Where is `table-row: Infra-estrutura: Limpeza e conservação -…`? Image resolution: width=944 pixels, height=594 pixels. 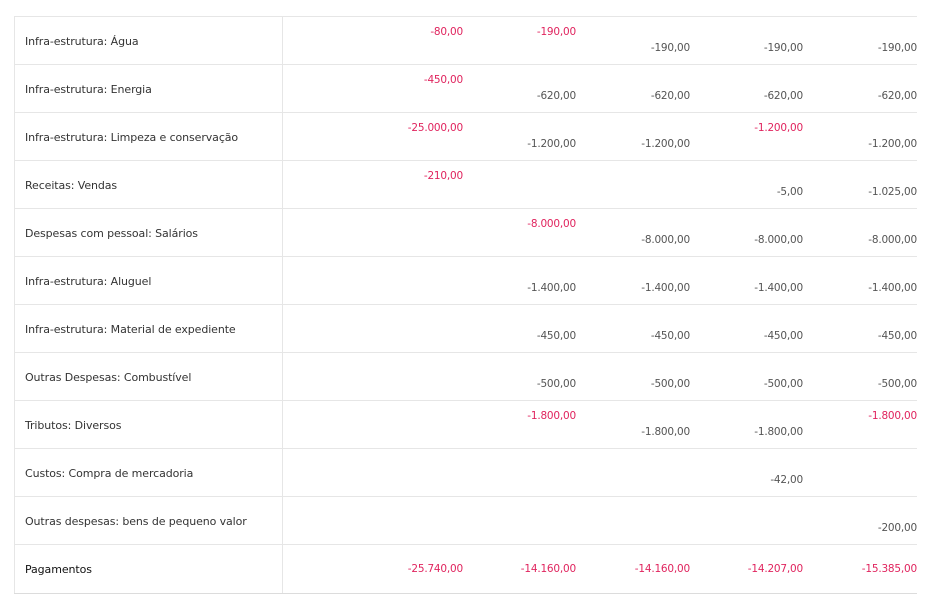 table-row: Infra-estrutura: Limpeza e conservação -… is located at coordinates (465, 137).